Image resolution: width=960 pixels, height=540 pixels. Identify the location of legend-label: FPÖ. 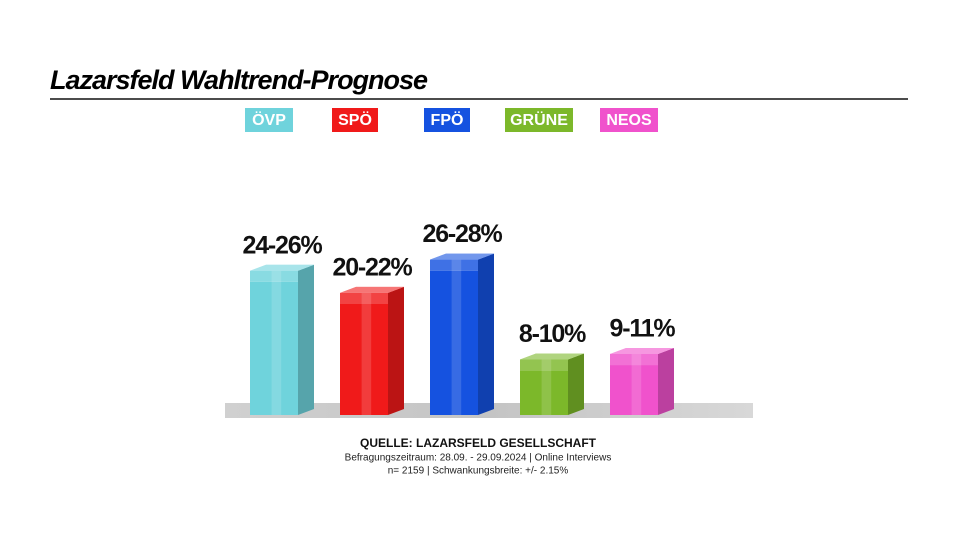
(447, 119).